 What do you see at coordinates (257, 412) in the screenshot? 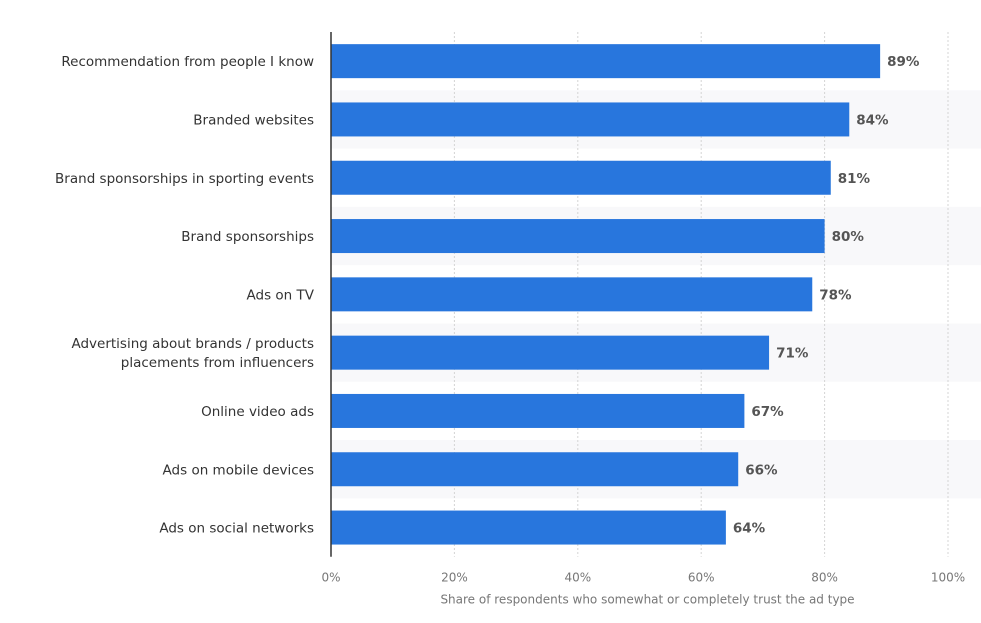
I see `category-label: Online video ads` at bounding box center [257, 412].